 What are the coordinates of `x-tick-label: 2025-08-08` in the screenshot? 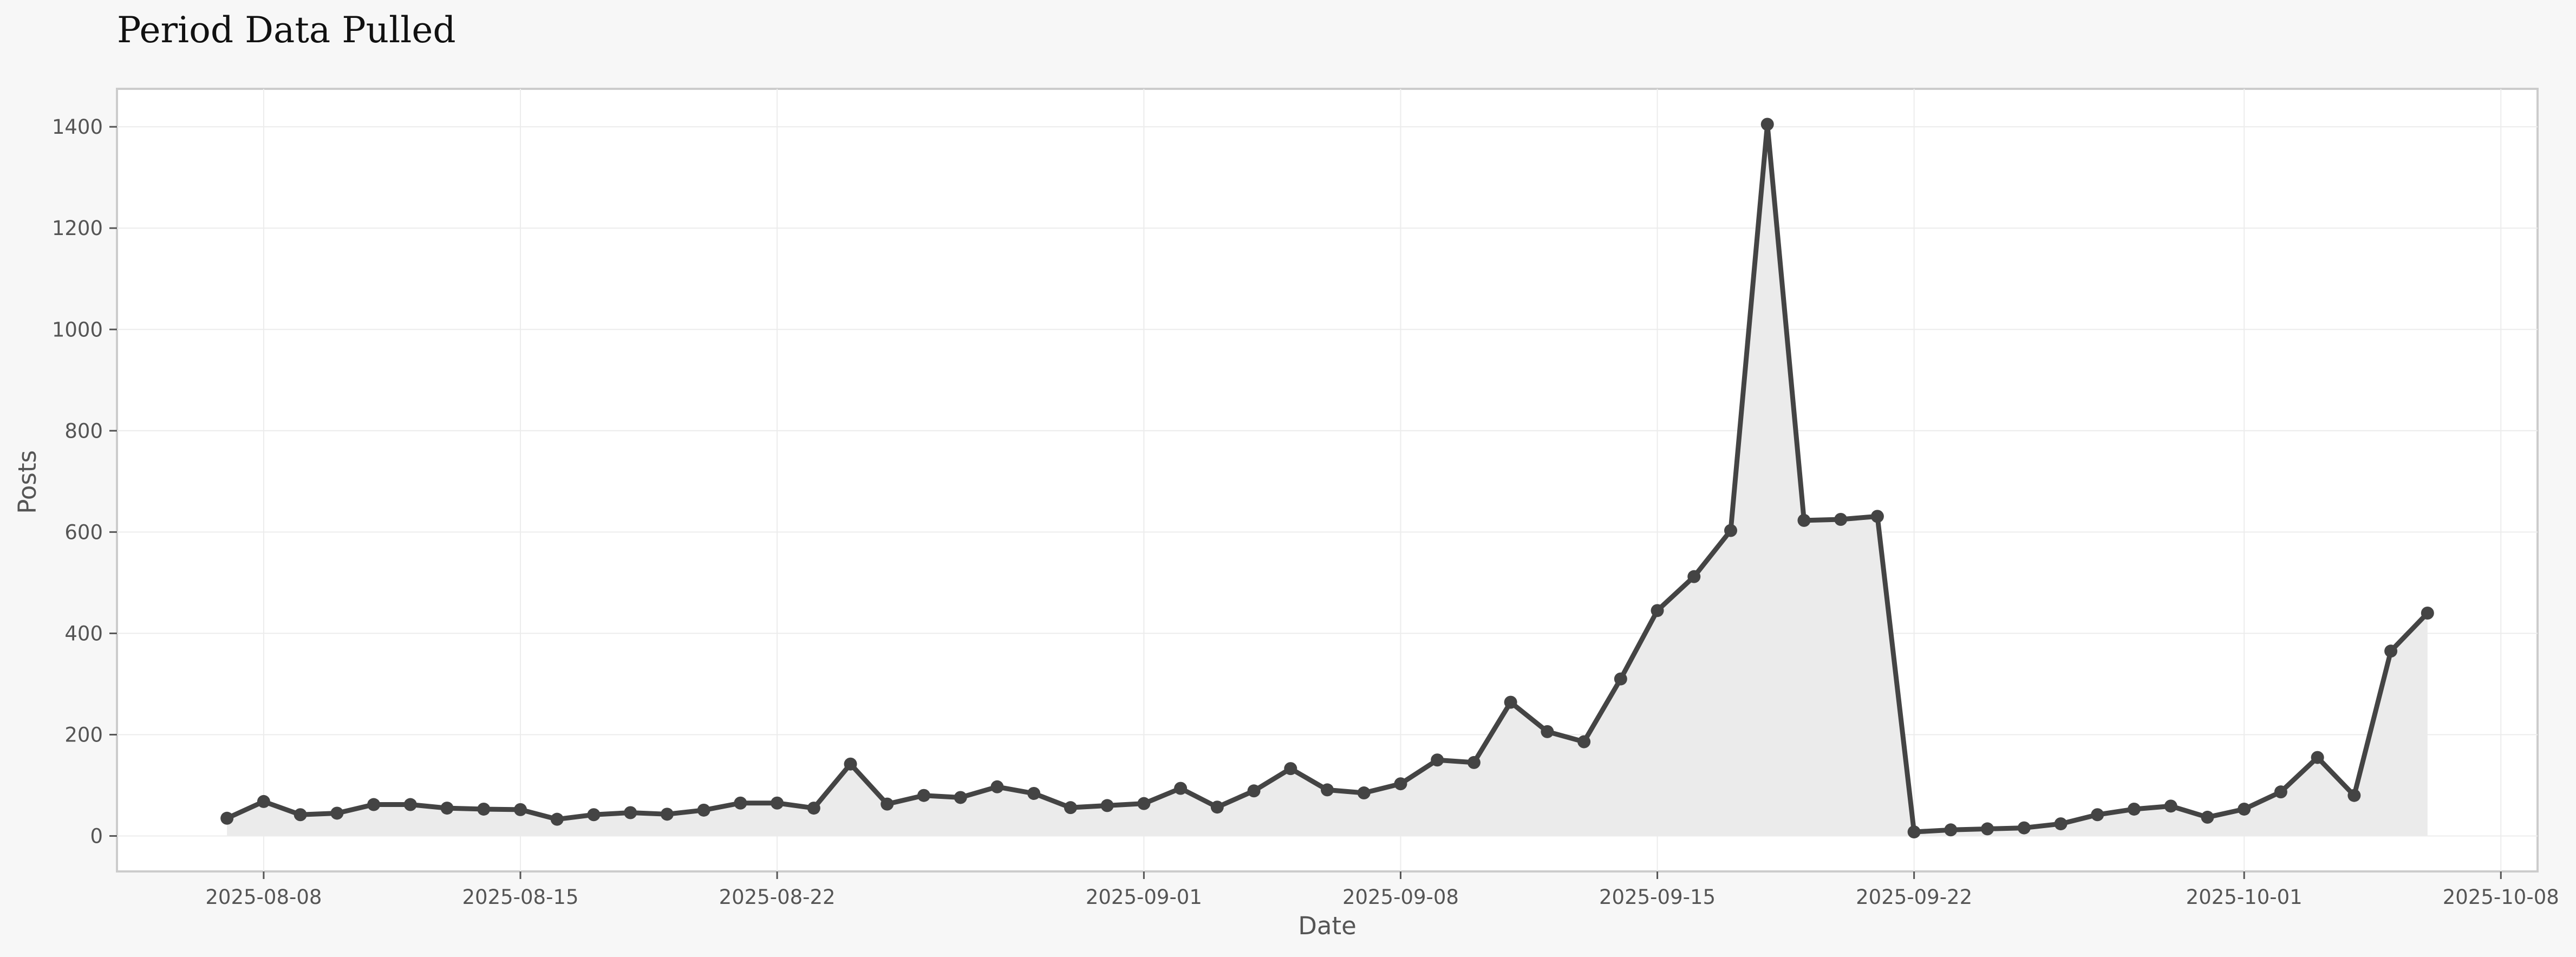 It's located at (263, 897).